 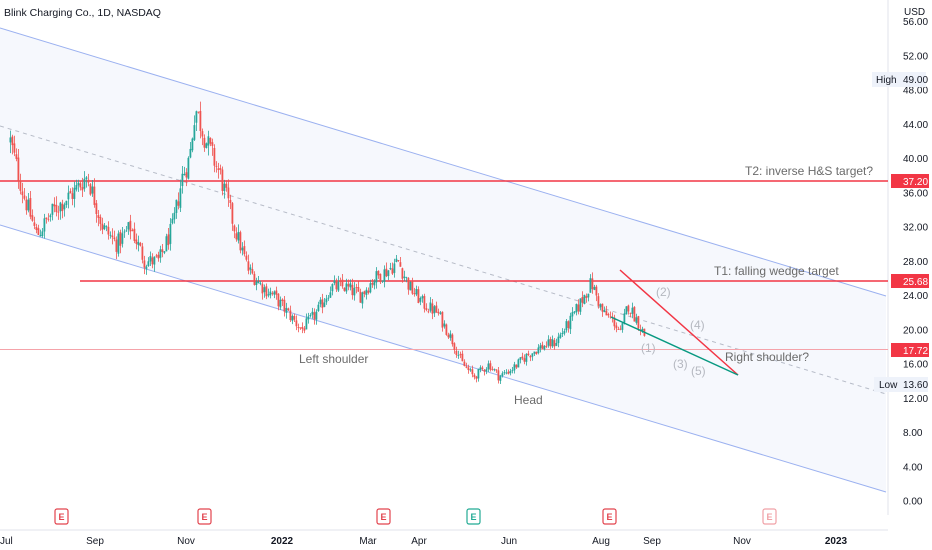 I want to click on earnings-event-1: E, so click(x=61, y=516).